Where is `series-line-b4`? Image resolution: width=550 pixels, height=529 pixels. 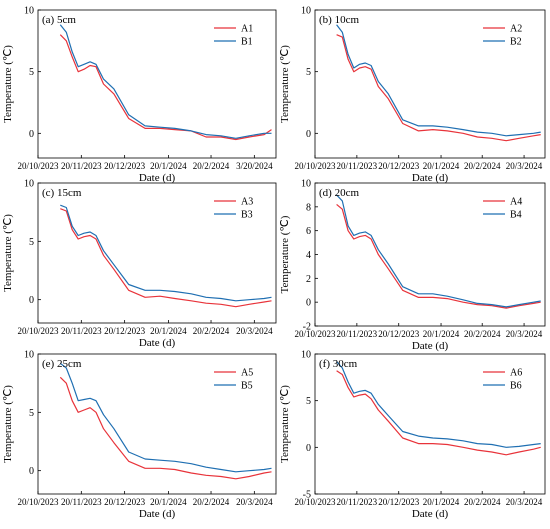 series-line-b4 is located at coordinates (438, 251).